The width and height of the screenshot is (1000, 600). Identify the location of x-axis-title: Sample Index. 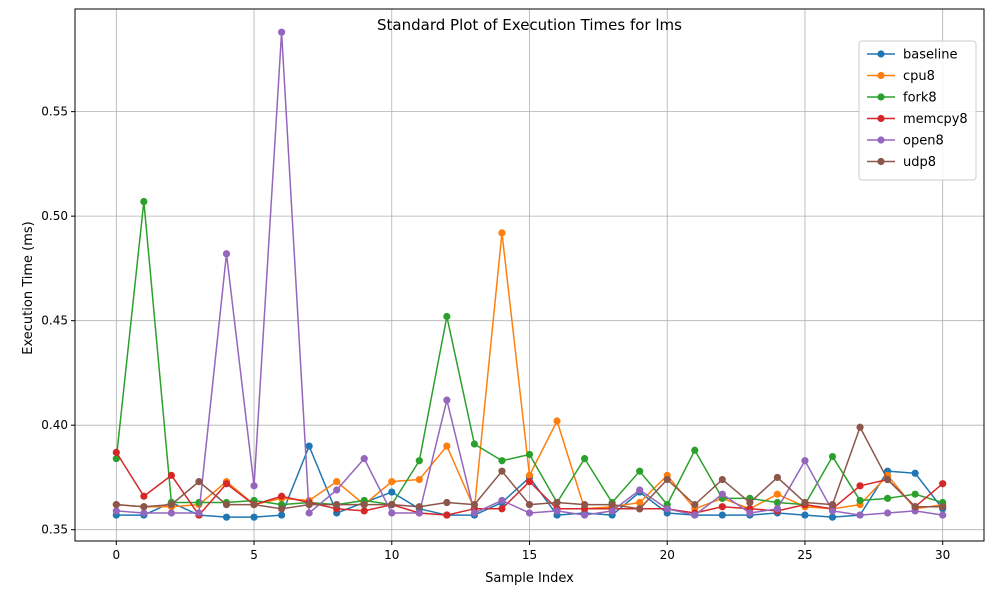
(529, 578).